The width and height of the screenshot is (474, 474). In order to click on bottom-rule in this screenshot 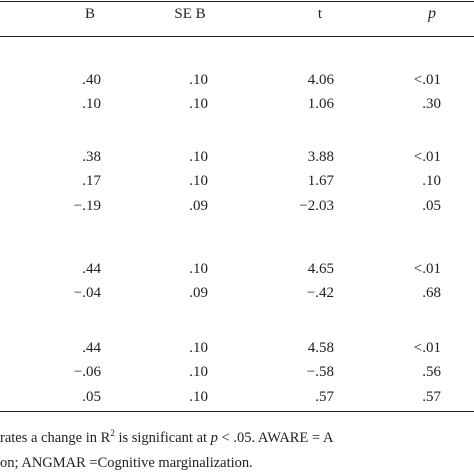, I will do `click(237, 411)`.